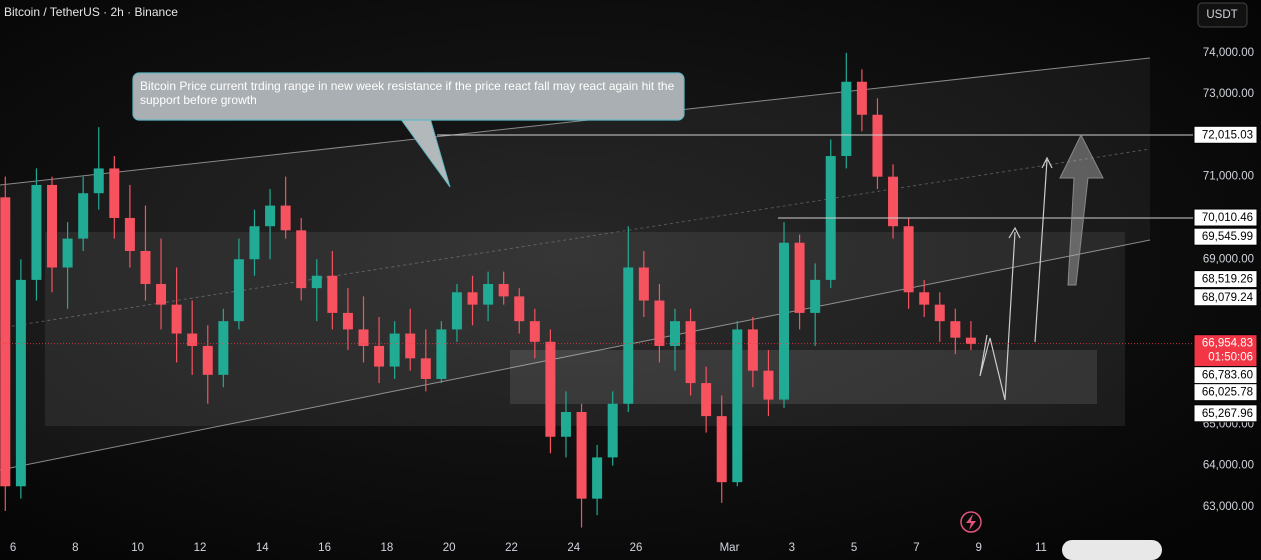 The width and height of the screenshot is (1261, 560). Describe the element at coordinates (916, 548) in the screenshot. I see `x-tick-label: 7` at that location.